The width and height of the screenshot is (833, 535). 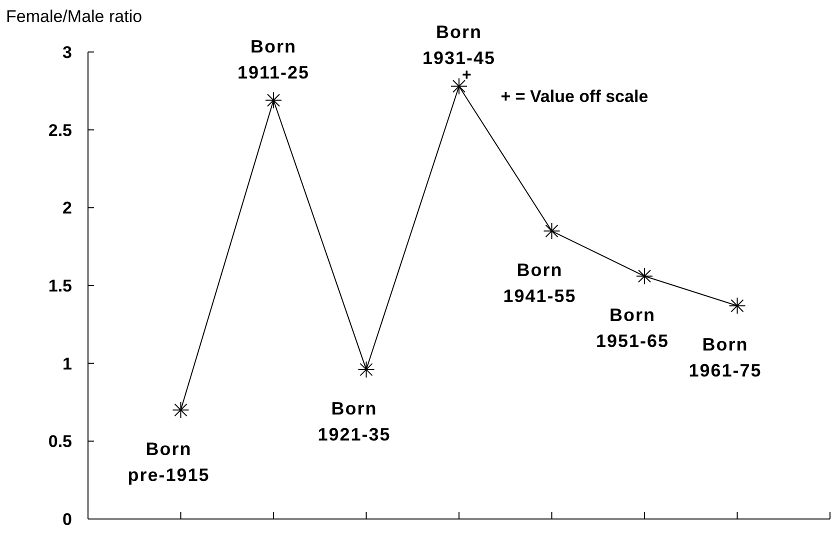 I want to click on annotation: + = Value off scale, so click(x=574, y=96).